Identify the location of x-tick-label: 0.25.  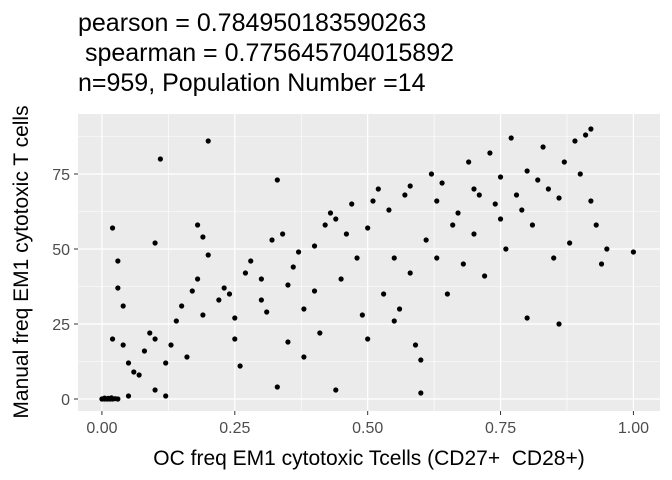
(234, 428).